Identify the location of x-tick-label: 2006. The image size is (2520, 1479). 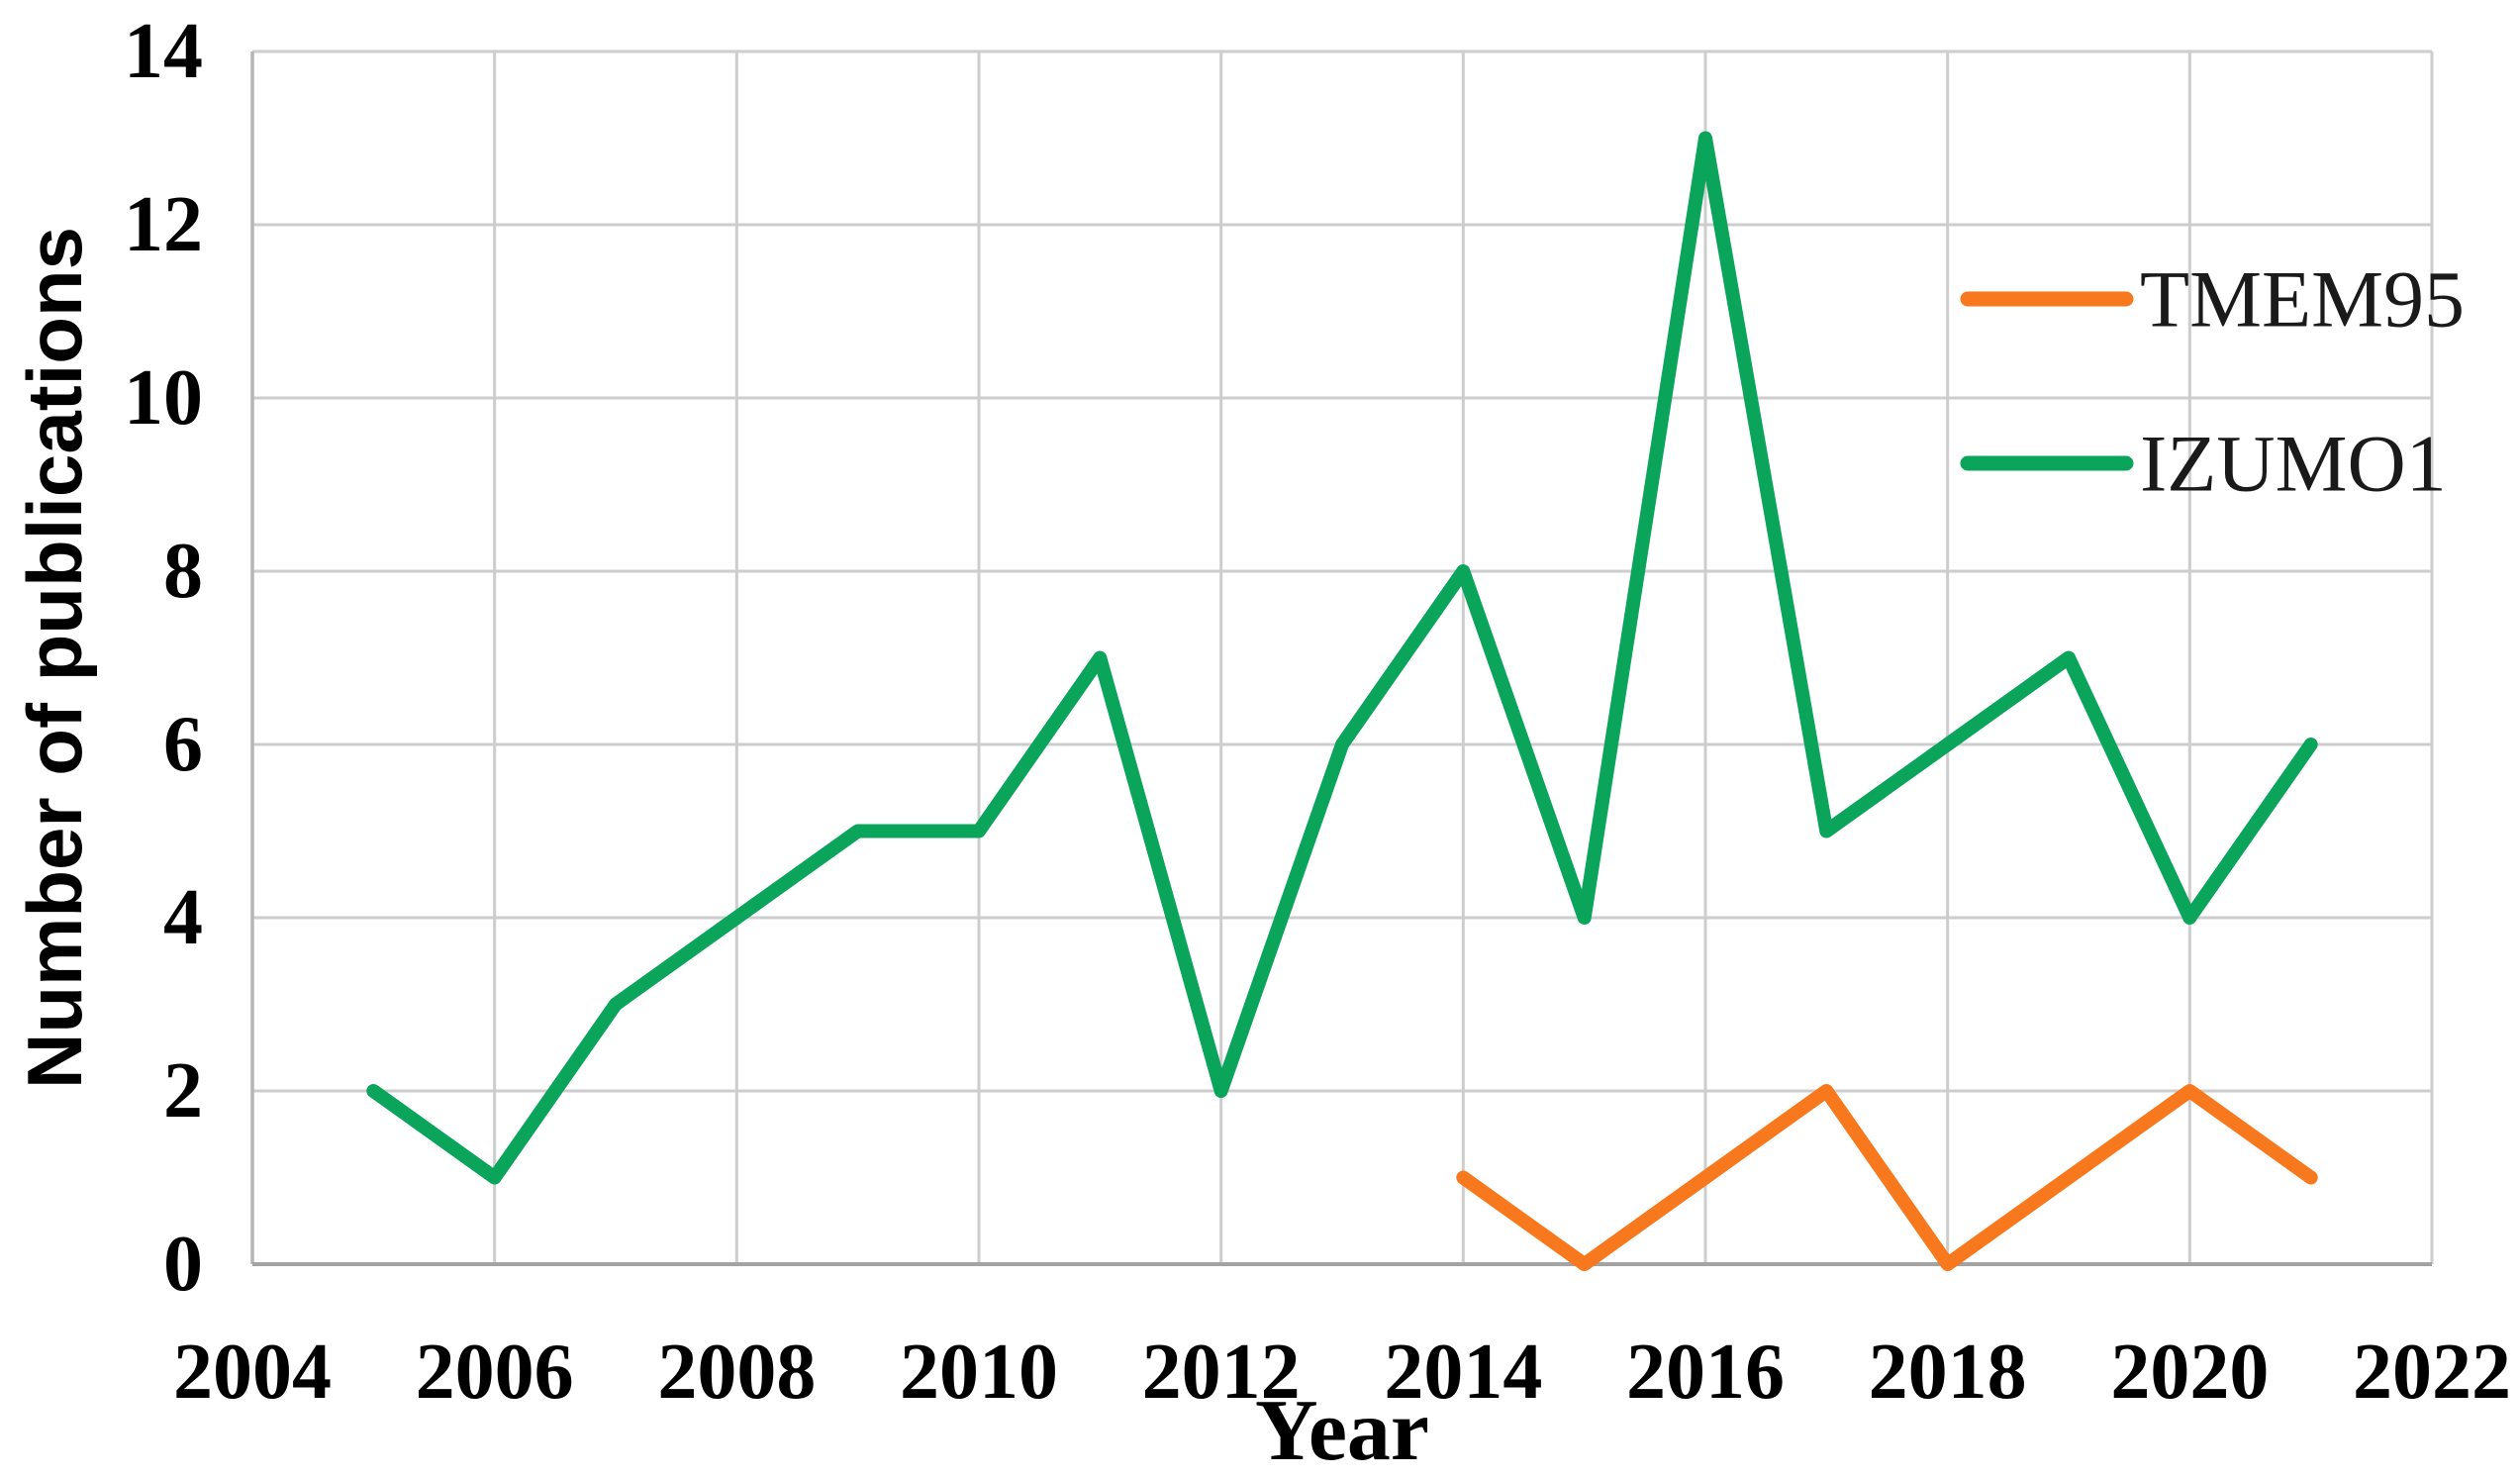
(495, 1372).